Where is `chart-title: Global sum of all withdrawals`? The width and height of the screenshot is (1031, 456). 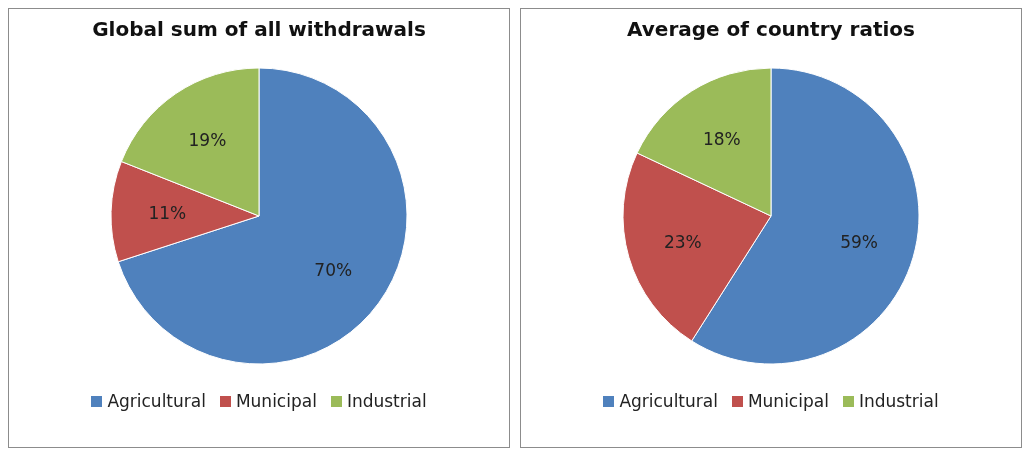
chart-title: Global sum of all withdrawals is located at coordinates (259, 29).